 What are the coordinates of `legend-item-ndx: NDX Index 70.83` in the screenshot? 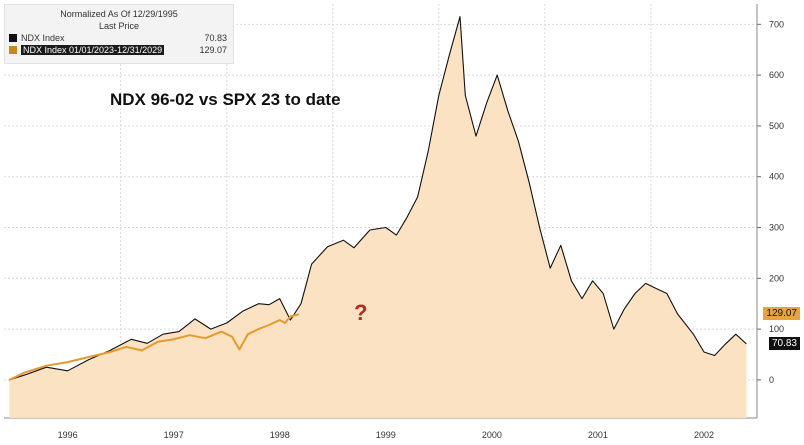 It's located at (119, 38).